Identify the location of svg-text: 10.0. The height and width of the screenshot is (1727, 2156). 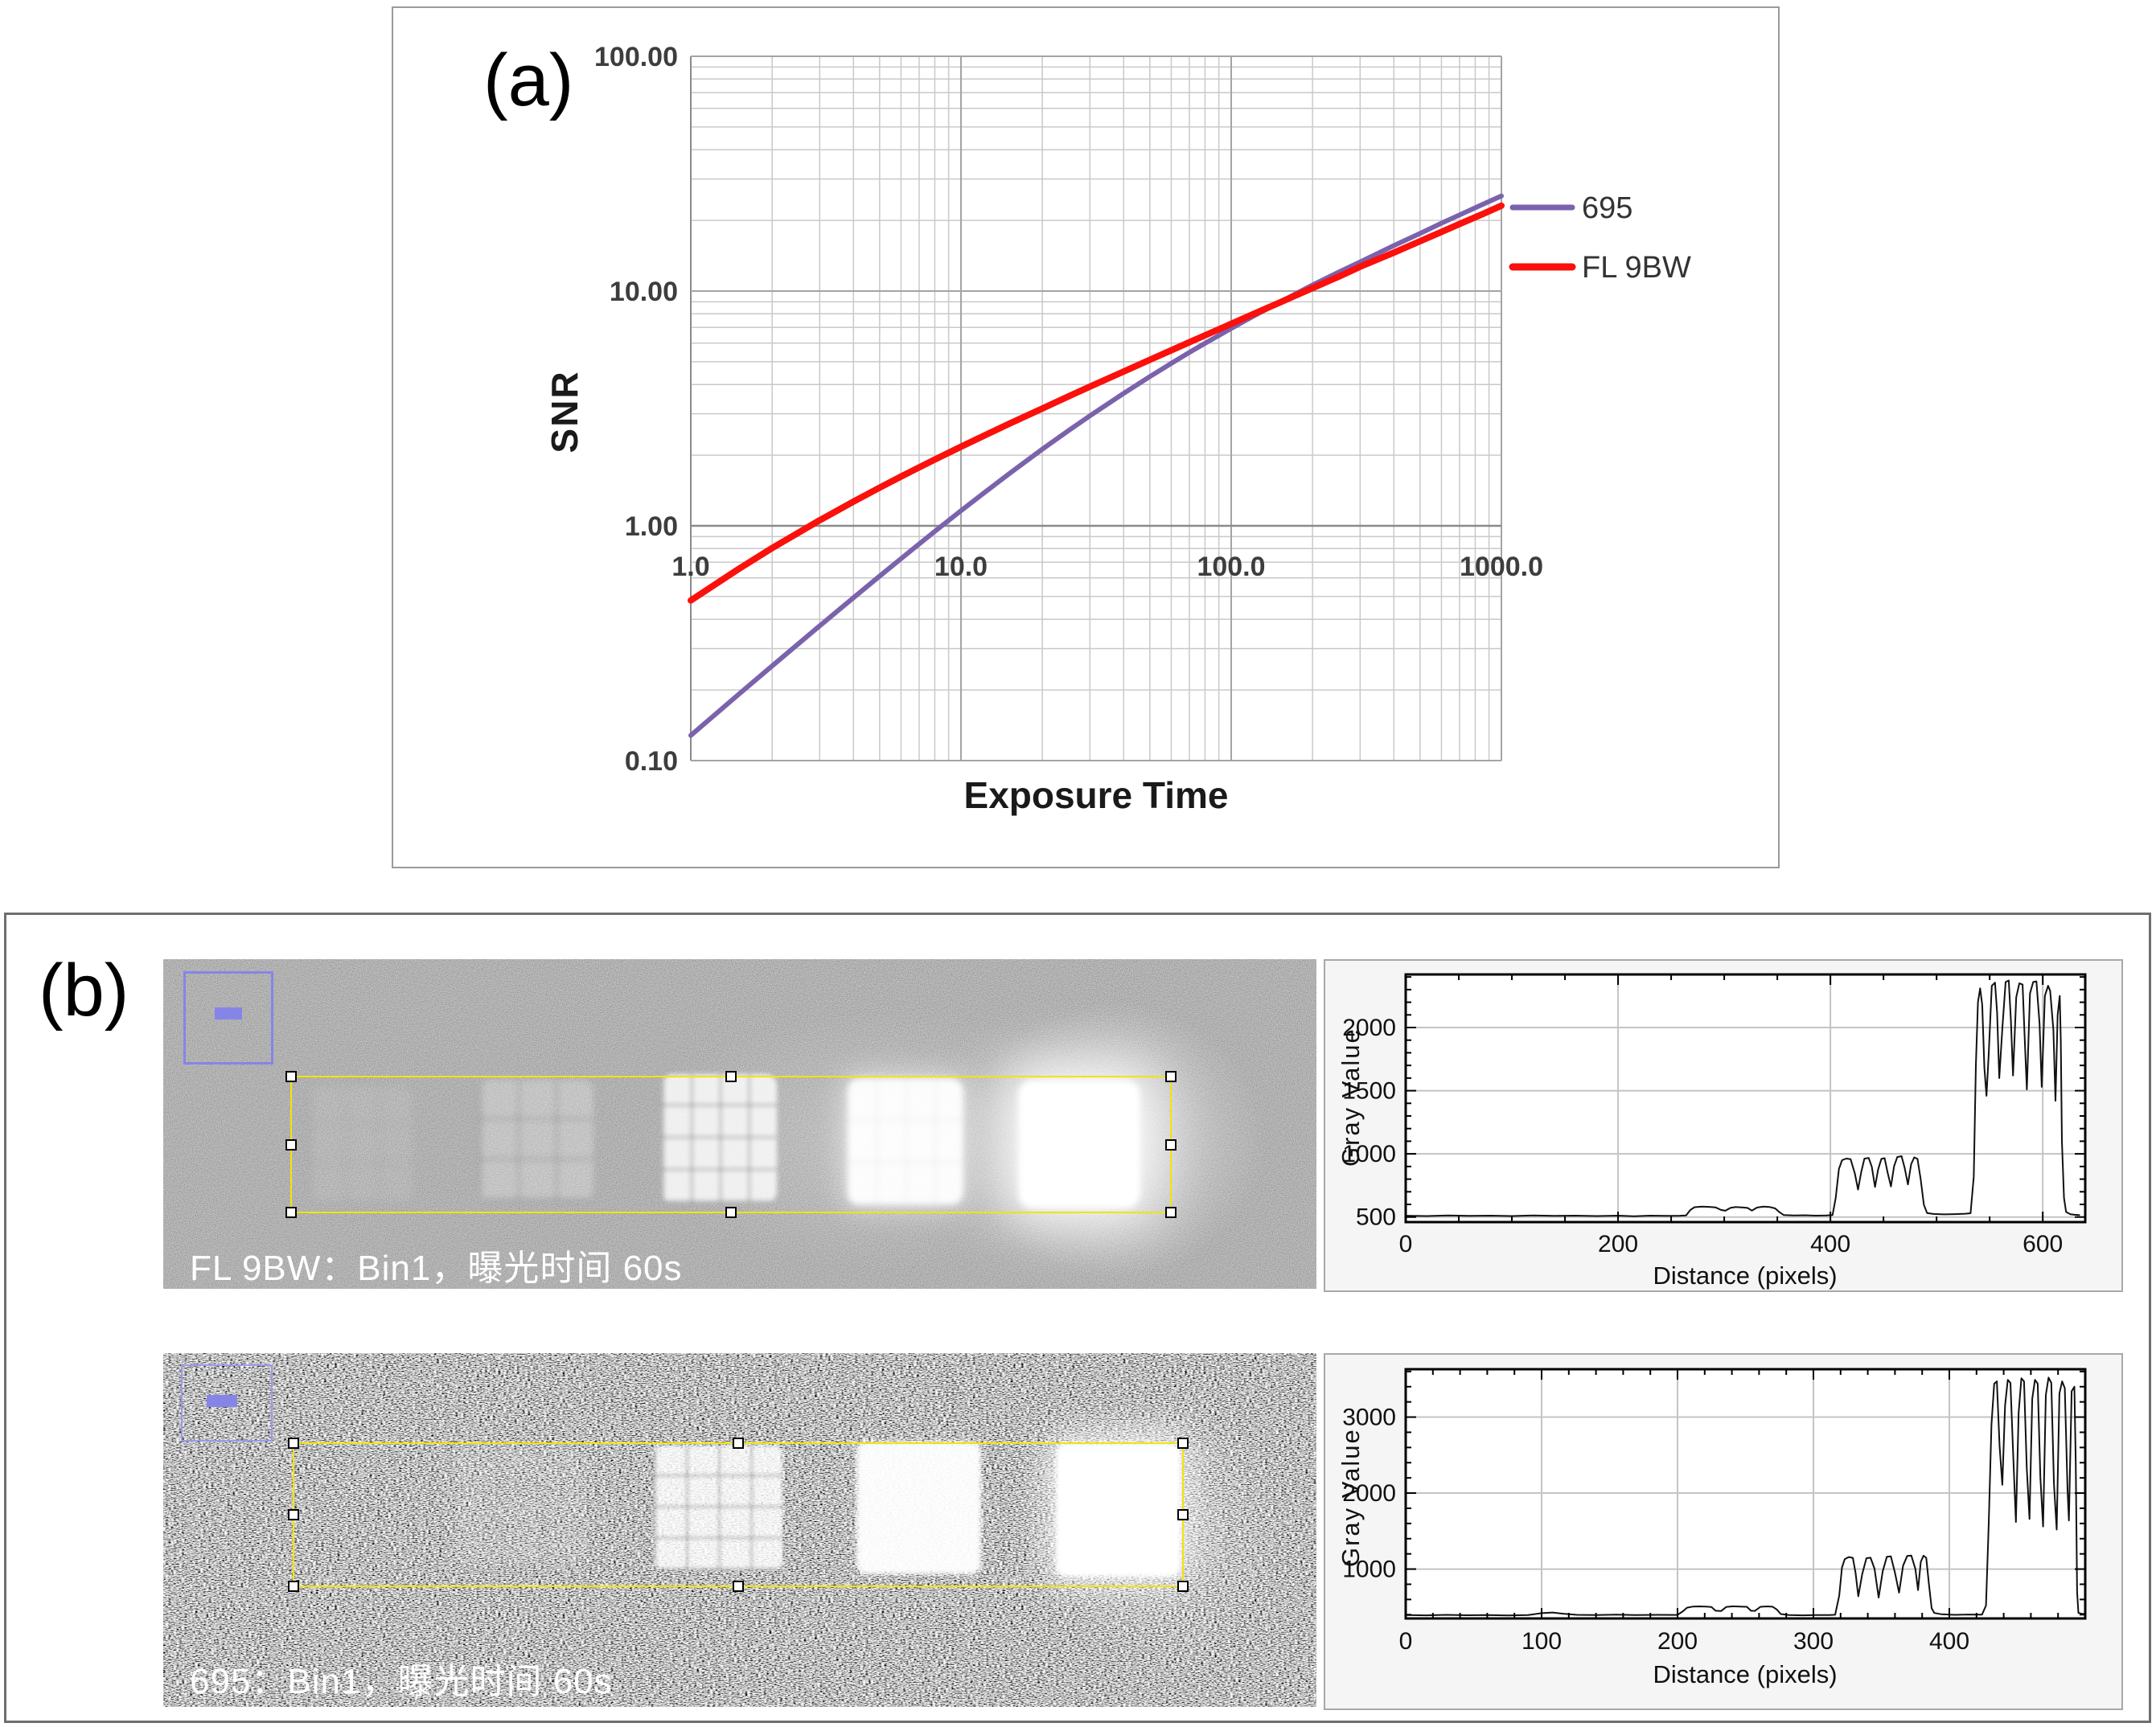
(961, 567).